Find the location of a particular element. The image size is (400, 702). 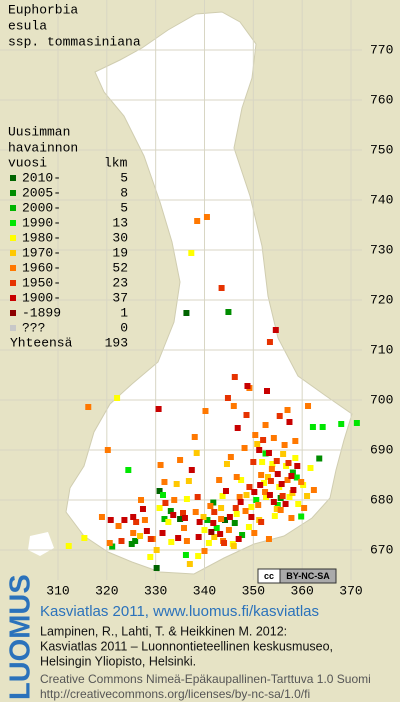

legend-label: 2000- is located at coordinates (41, 207).